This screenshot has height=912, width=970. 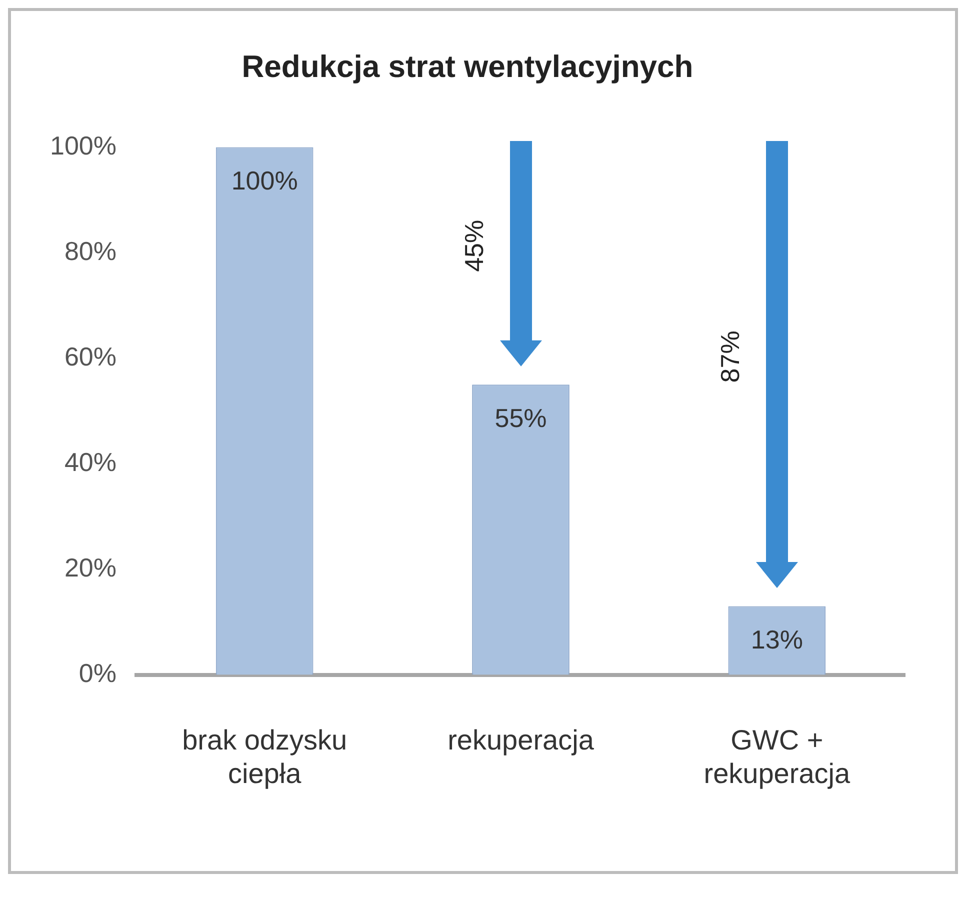 I want to click on data-label: 100%, so click(x=264, y=180).